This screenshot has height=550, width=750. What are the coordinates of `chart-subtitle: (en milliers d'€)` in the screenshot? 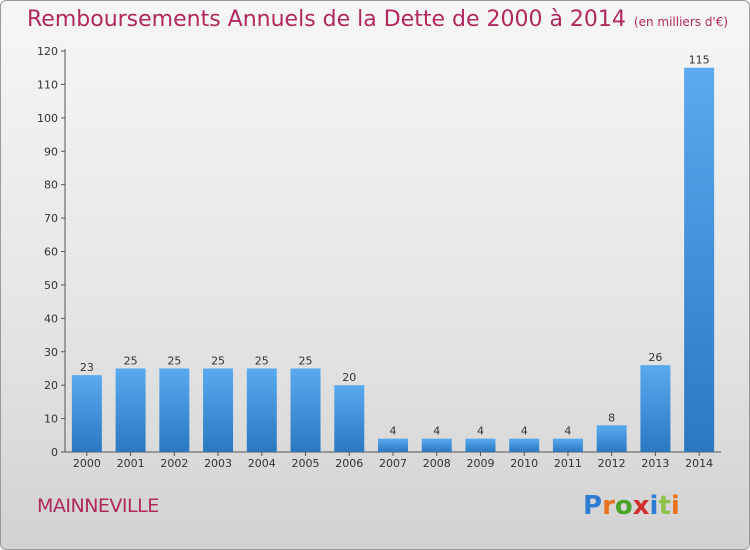 It's located at (681, 22).